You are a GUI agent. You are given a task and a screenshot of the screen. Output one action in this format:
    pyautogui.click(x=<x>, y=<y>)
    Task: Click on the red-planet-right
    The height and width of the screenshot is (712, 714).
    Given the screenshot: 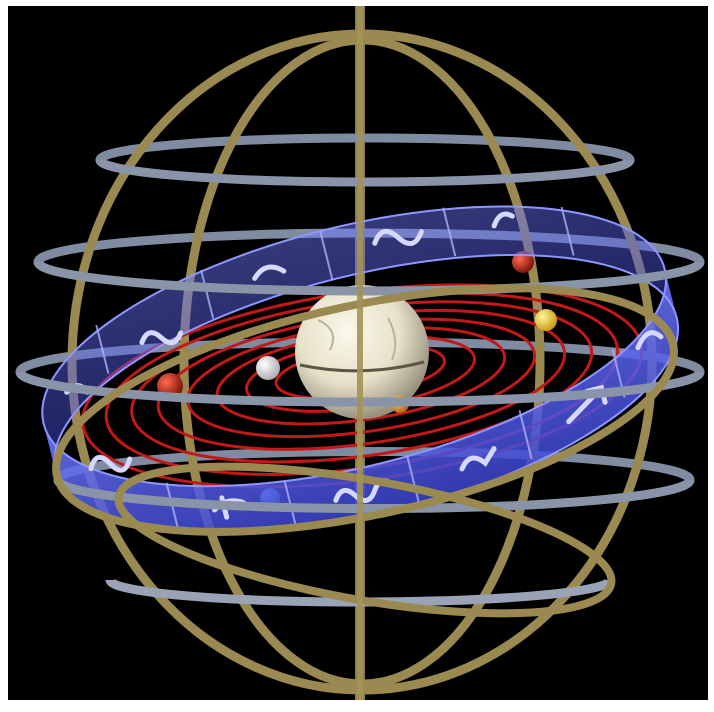 What is the action you would take?
    pyautogui.click(x=523, y=262)
    